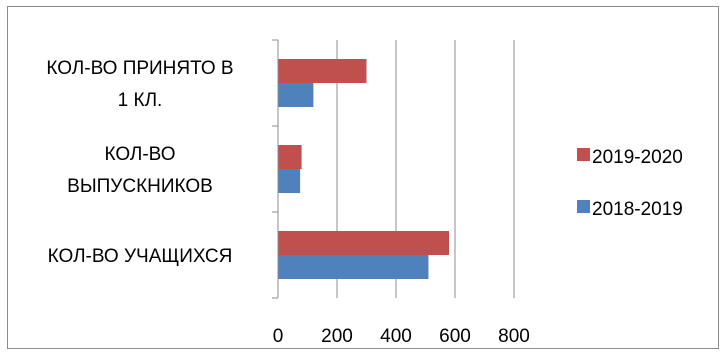 The height and width of the screenshot is (358, 728). What do you see at coordinates (583, 154) in the screenshot?
I see `legend-swatch-2019-2020` at bounding box center [583, 154].